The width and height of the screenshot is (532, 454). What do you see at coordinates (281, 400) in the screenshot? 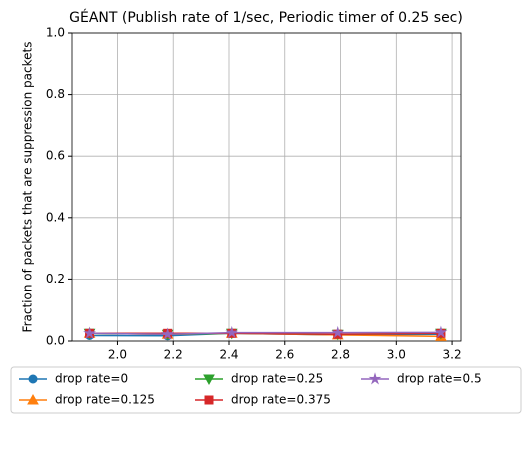
I see `legend-label: drop rate=0.375` at bounding box center [281, 400].